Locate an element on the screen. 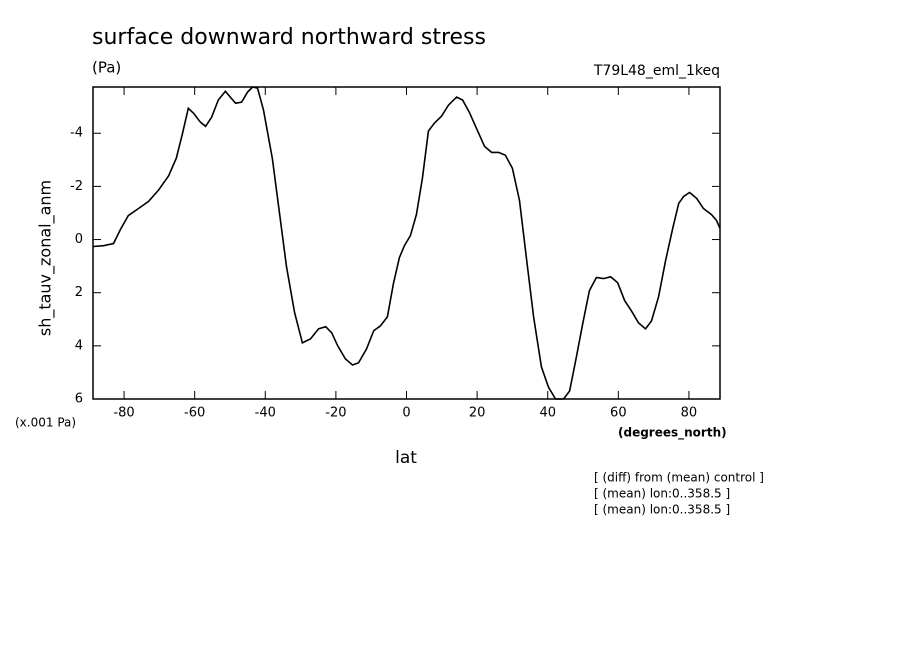 The height and width of the screenshot is (654, 904). y-tick-label: 4 is located at coordinates (79, 345).